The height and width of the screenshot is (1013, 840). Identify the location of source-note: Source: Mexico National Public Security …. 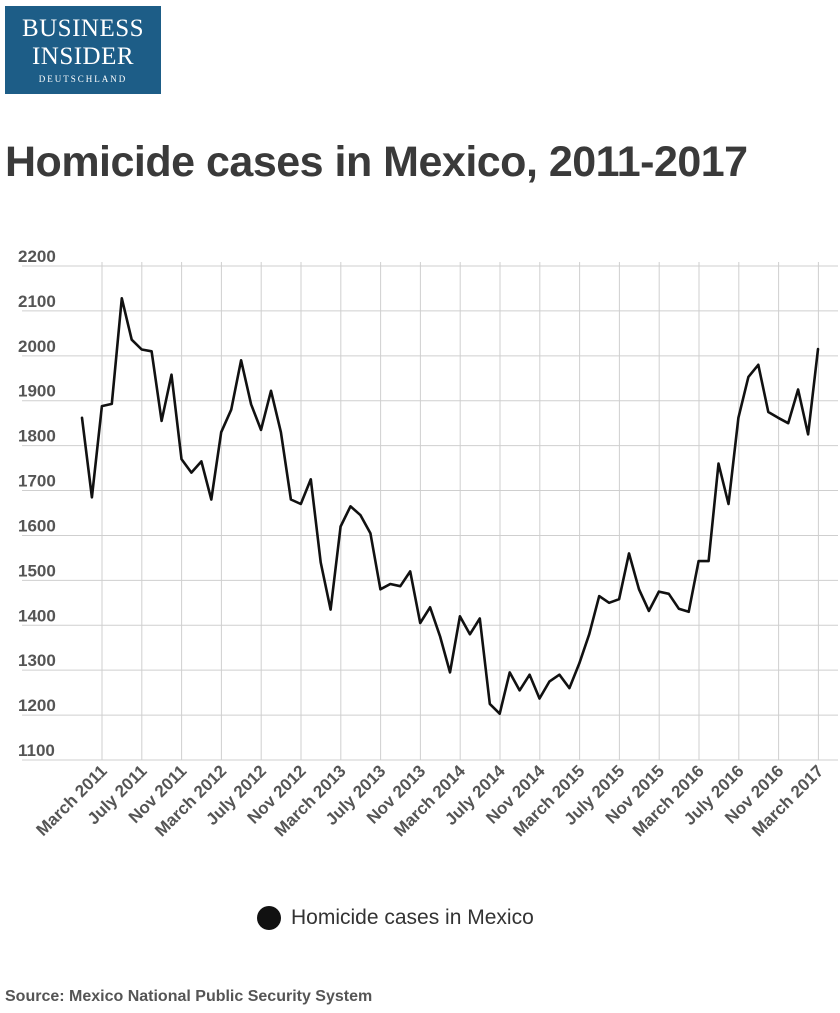
(189, 996).